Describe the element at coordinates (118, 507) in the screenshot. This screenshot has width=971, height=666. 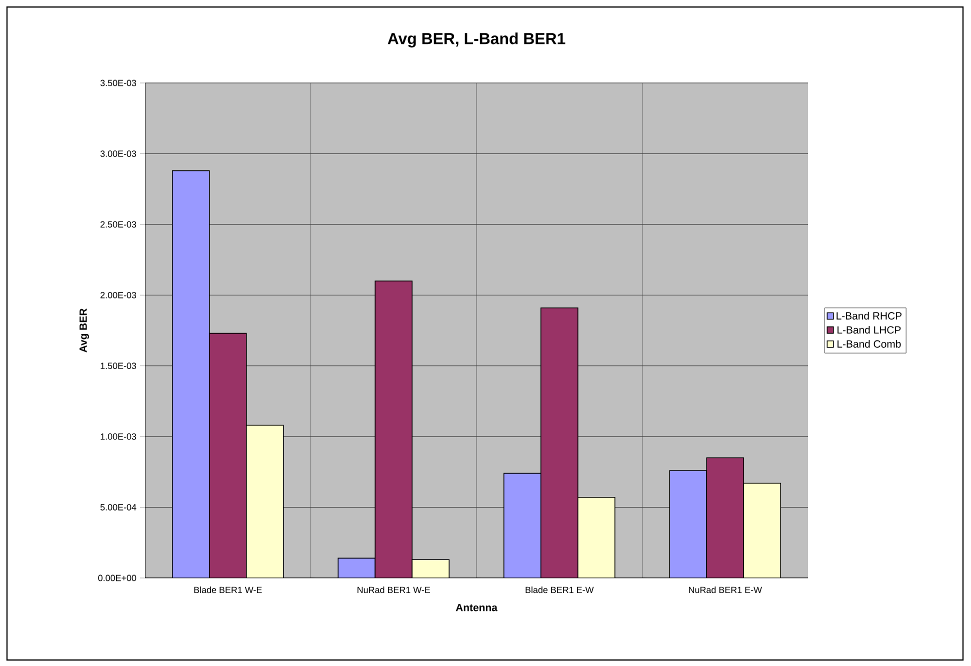
I see `y-tick-label: 5.00E-04` at that location.